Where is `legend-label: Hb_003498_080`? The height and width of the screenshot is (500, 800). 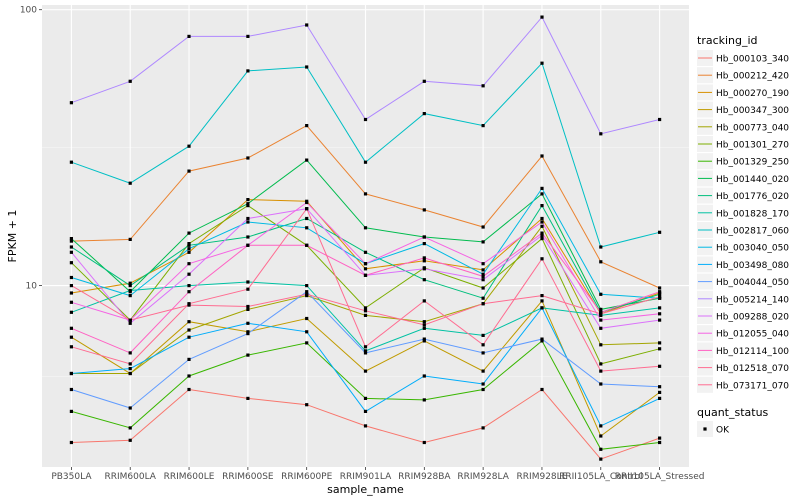 legend-label: Hb_003498_080 is located at coordinates (752, 266).